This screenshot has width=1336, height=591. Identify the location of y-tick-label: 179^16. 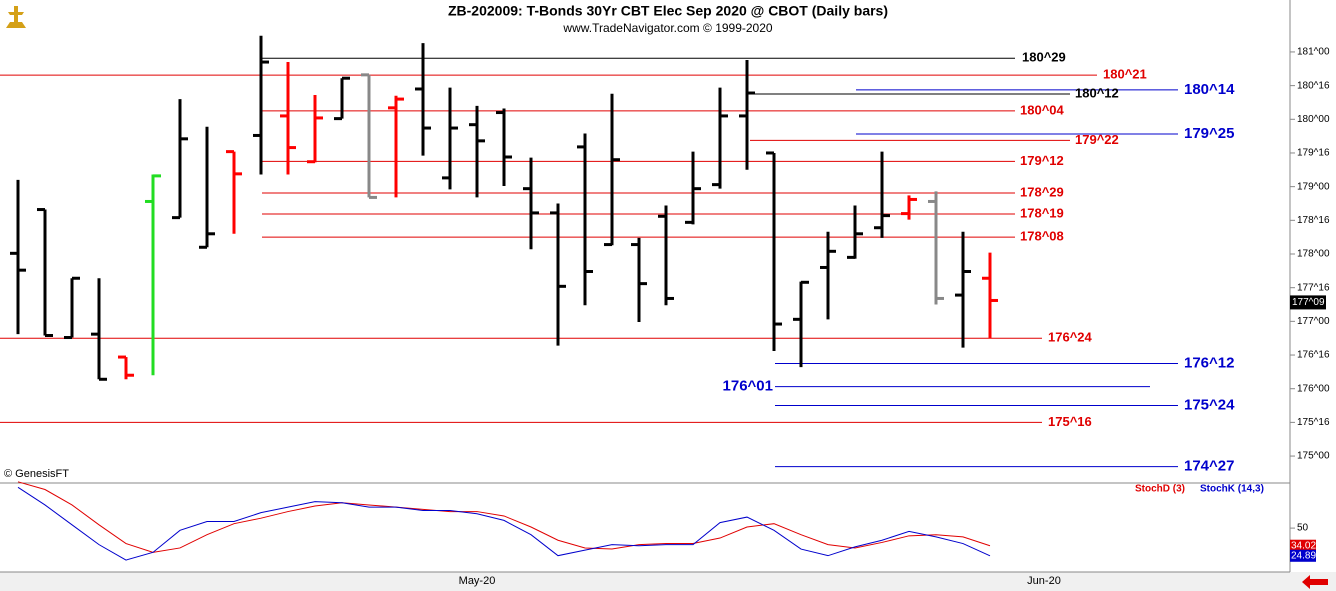
(1313, 153).